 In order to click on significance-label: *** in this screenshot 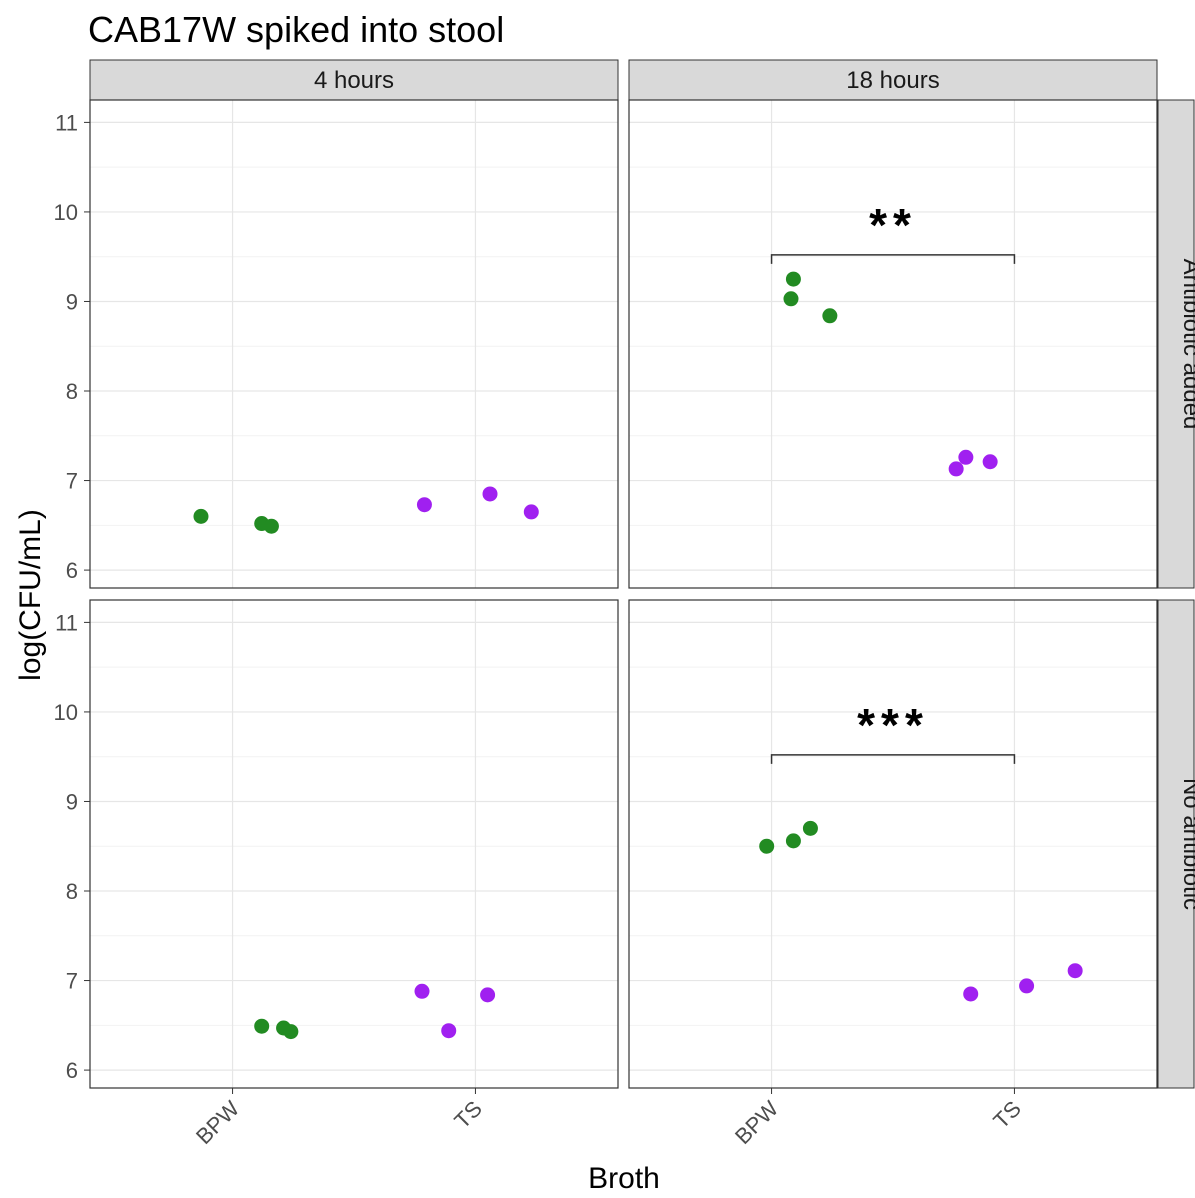, I will do `click(893, 725)`.